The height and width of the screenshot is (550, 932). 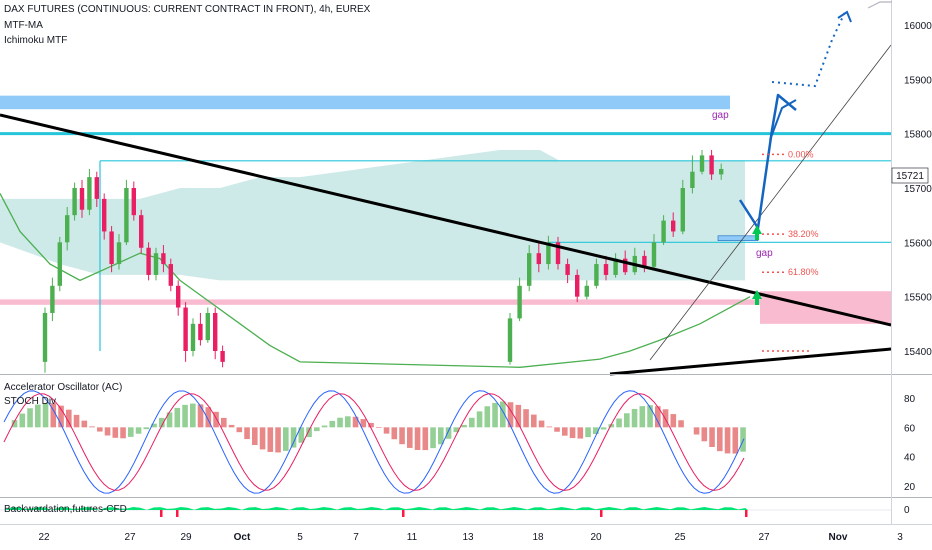 I want to click on gap-band-upper, so click(x=365, y=102).